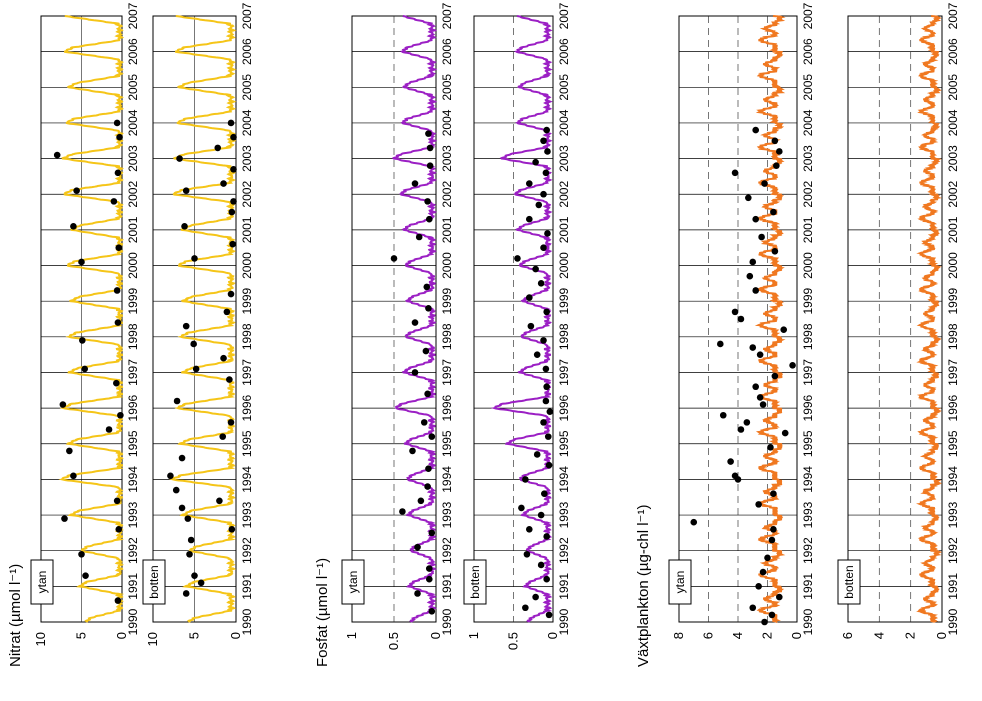 The image size is (982, 701). What do you see at coordinates (133, 122) in the screenshot?
I see `p0-xtick-2004: 2004` at bounding box center [133, 122].